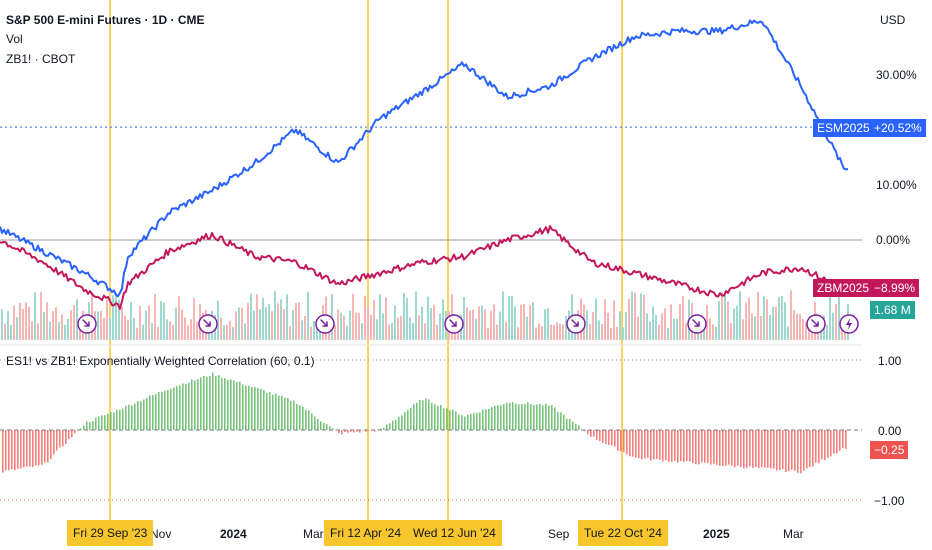 The image size is (932, 550). I want to click on lightning-event-icon, so click(849, 324).